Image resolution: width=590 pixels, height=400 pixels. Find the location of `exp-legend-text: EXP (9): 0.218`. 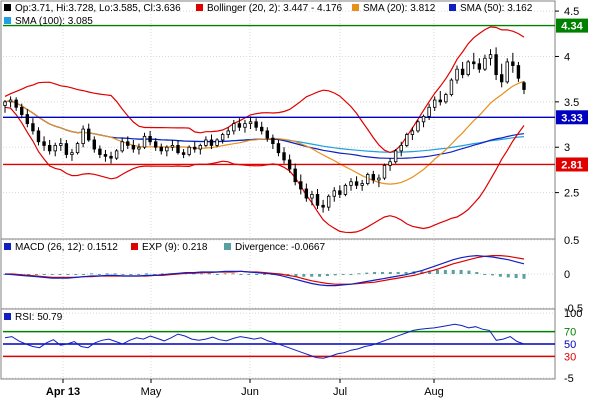

exp-legend-text: EXP (9): 0.218 is located at coordinates (175, 247).